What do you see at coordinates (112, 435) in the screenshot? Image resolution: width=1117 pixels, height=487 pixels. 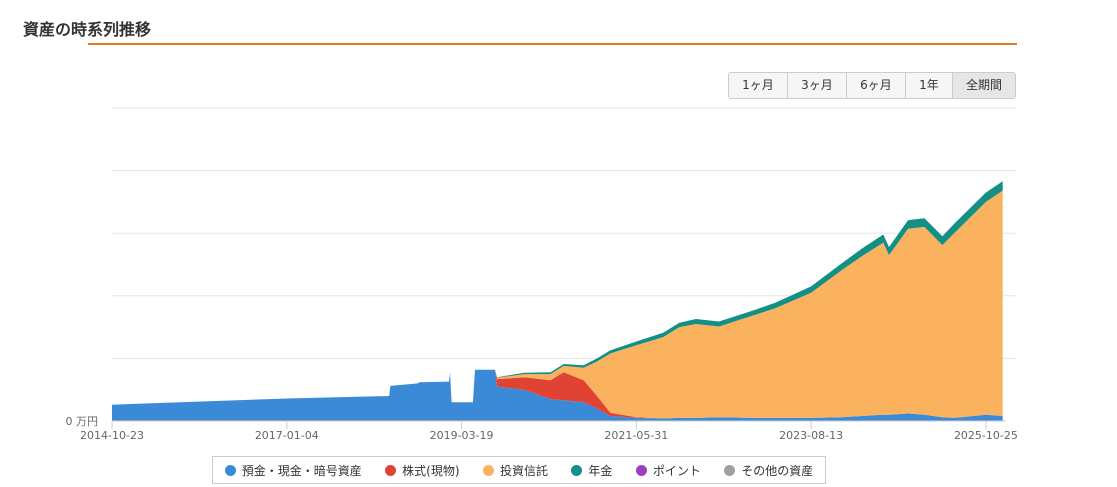 I see `x-tick-label: 2014-10-23` at bounding box center [112, 435].